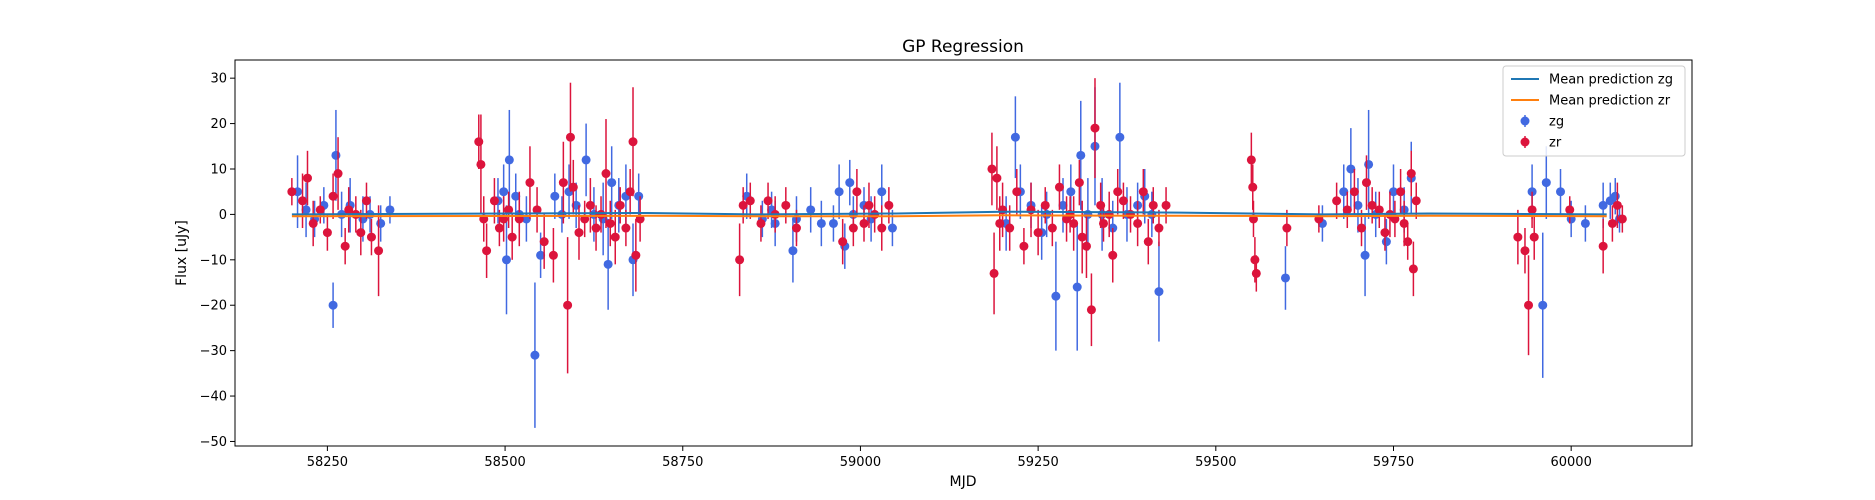 The height and width of the screenshot is (500, 1875). I want to click on chart-title: GP Regression, so click(963, 47).